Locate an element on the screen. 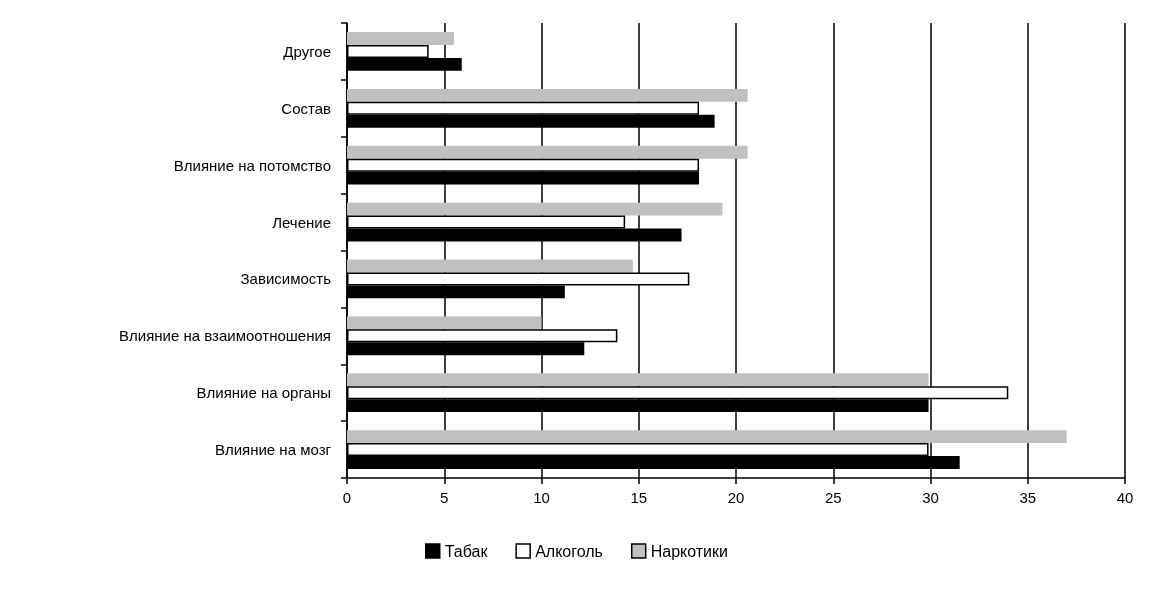 The height and width of the screenshot is (592, 1153). x-tick-label: 30 is located at coordinates (930, 497).